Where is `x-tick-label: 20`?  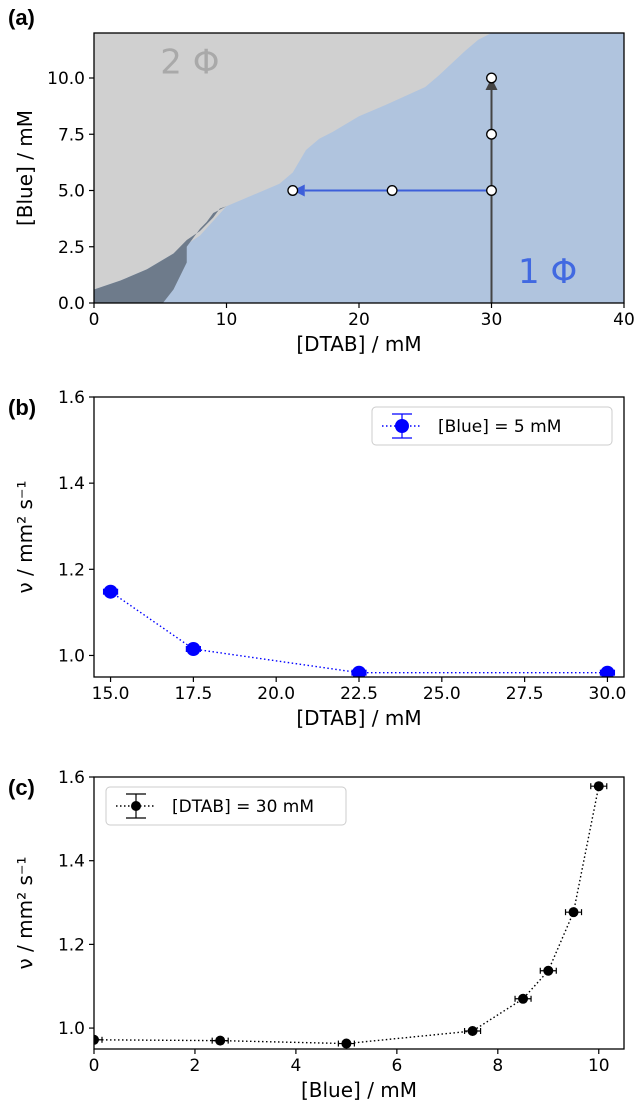
x-tick-label: 20 is located at coordinates (359, 320).